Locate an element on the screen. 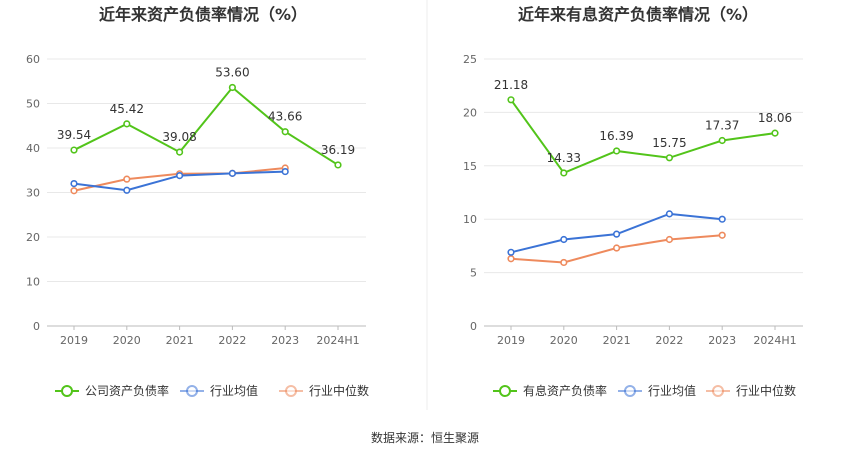  data-label: 43.66 is located at coordinates (285, 117).